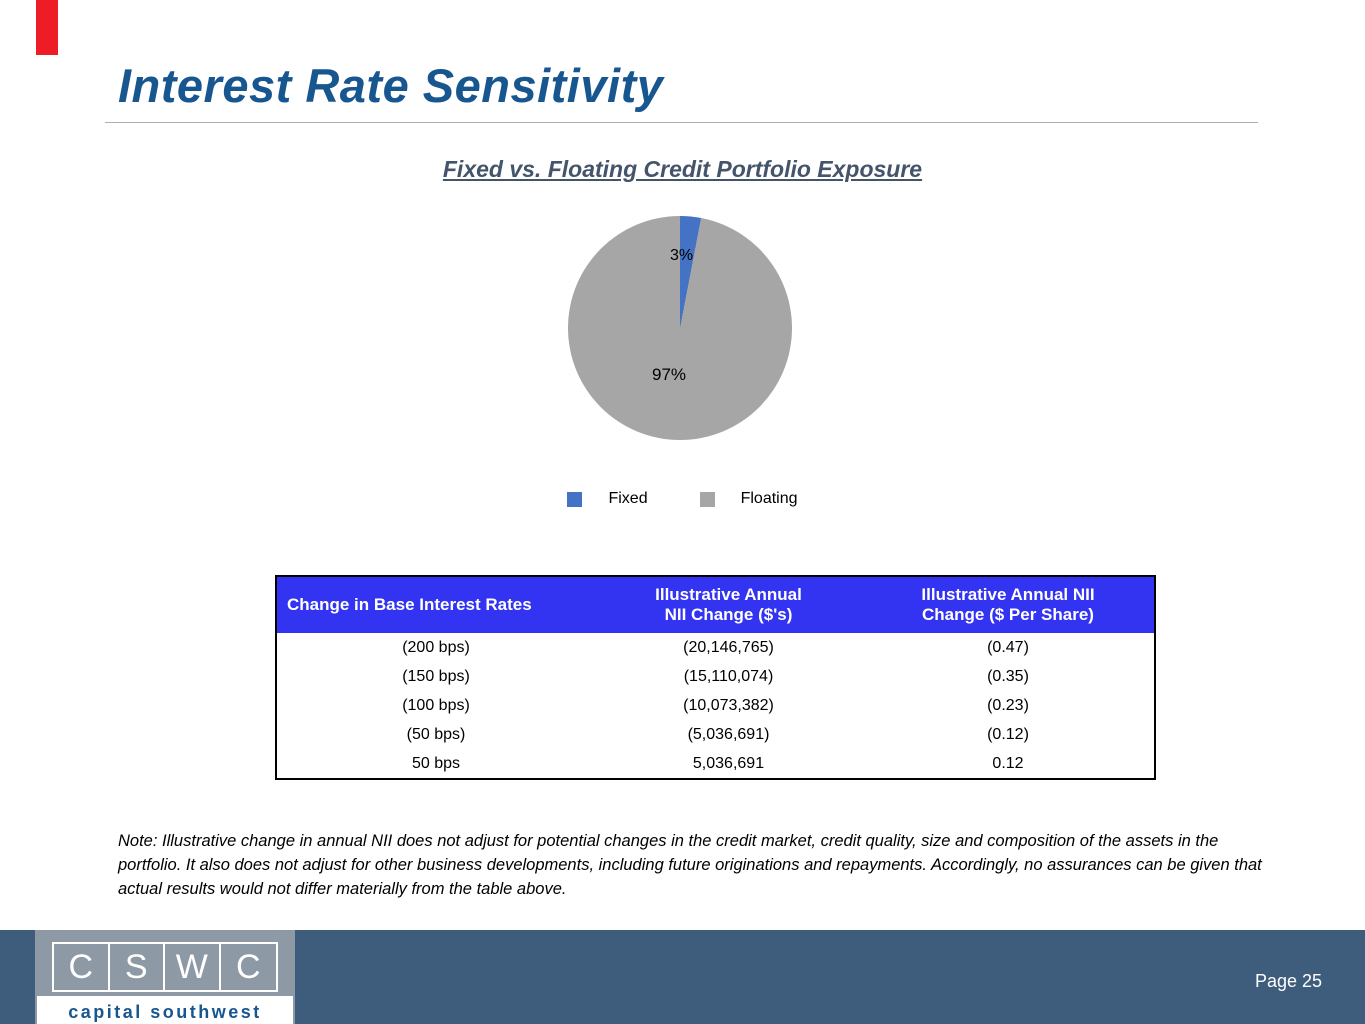 The height and width of the screenshot is (1024, 1365). I want to click on legend-item-floating: Floating, so click(748, 499).